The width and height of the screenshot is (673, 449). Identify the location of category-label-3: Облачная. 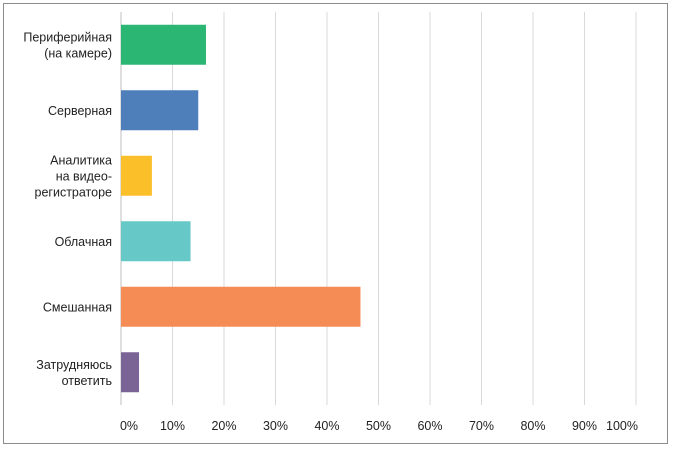
(83, 242).